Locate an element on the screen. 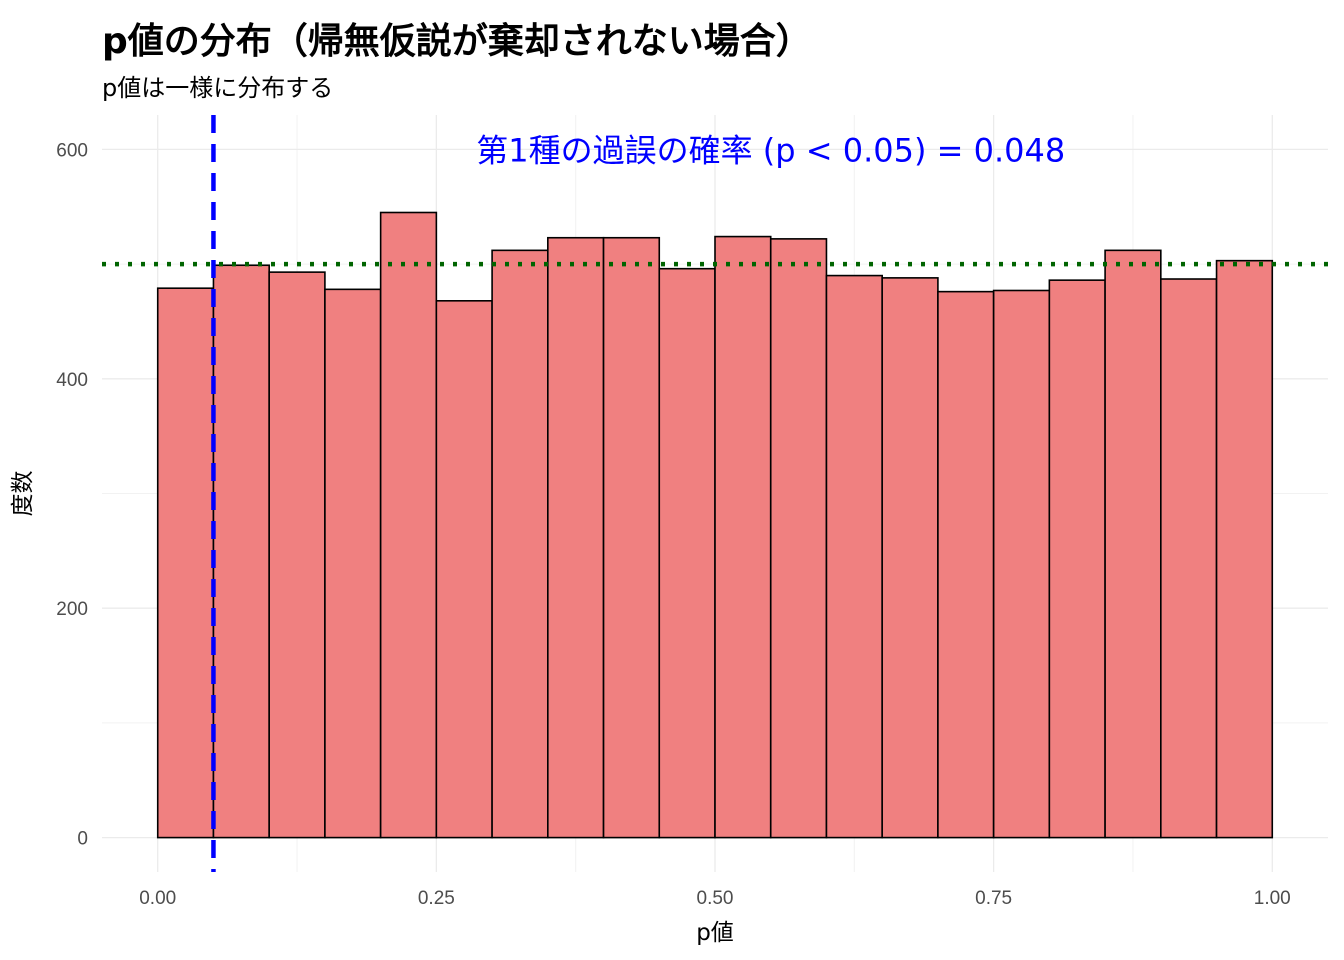  x-axis-ticks: 0.00 0.25 0.50 0.75 1.00 is located at coordinates (715, 898).